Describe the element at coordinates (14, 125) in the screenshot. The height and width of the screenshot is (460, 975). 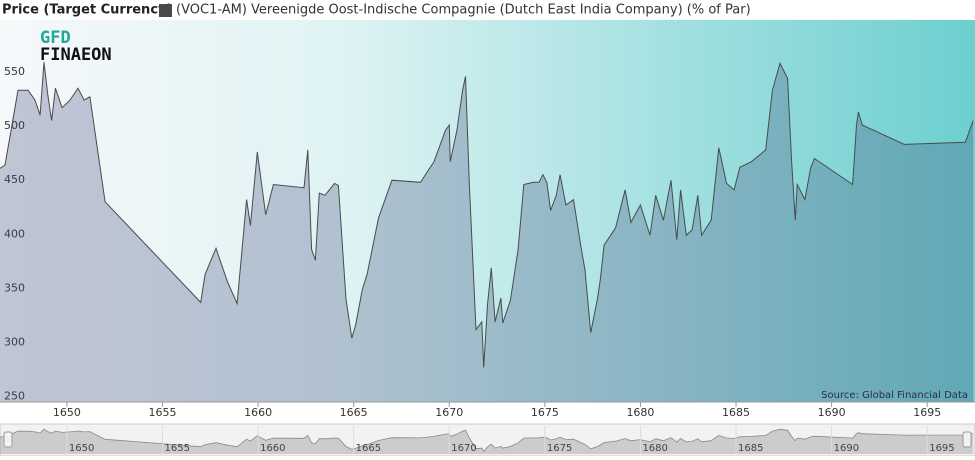
I see `y-tick-label: 500` at that location.